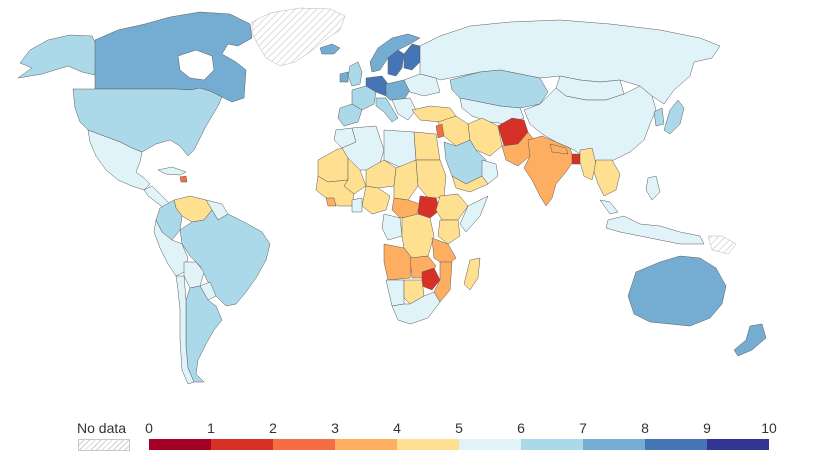 The height and width of the screenshot is (467, 825). Describe the element at coordinates (659, 117) in the screenshot. I see `country-korea` at that location.